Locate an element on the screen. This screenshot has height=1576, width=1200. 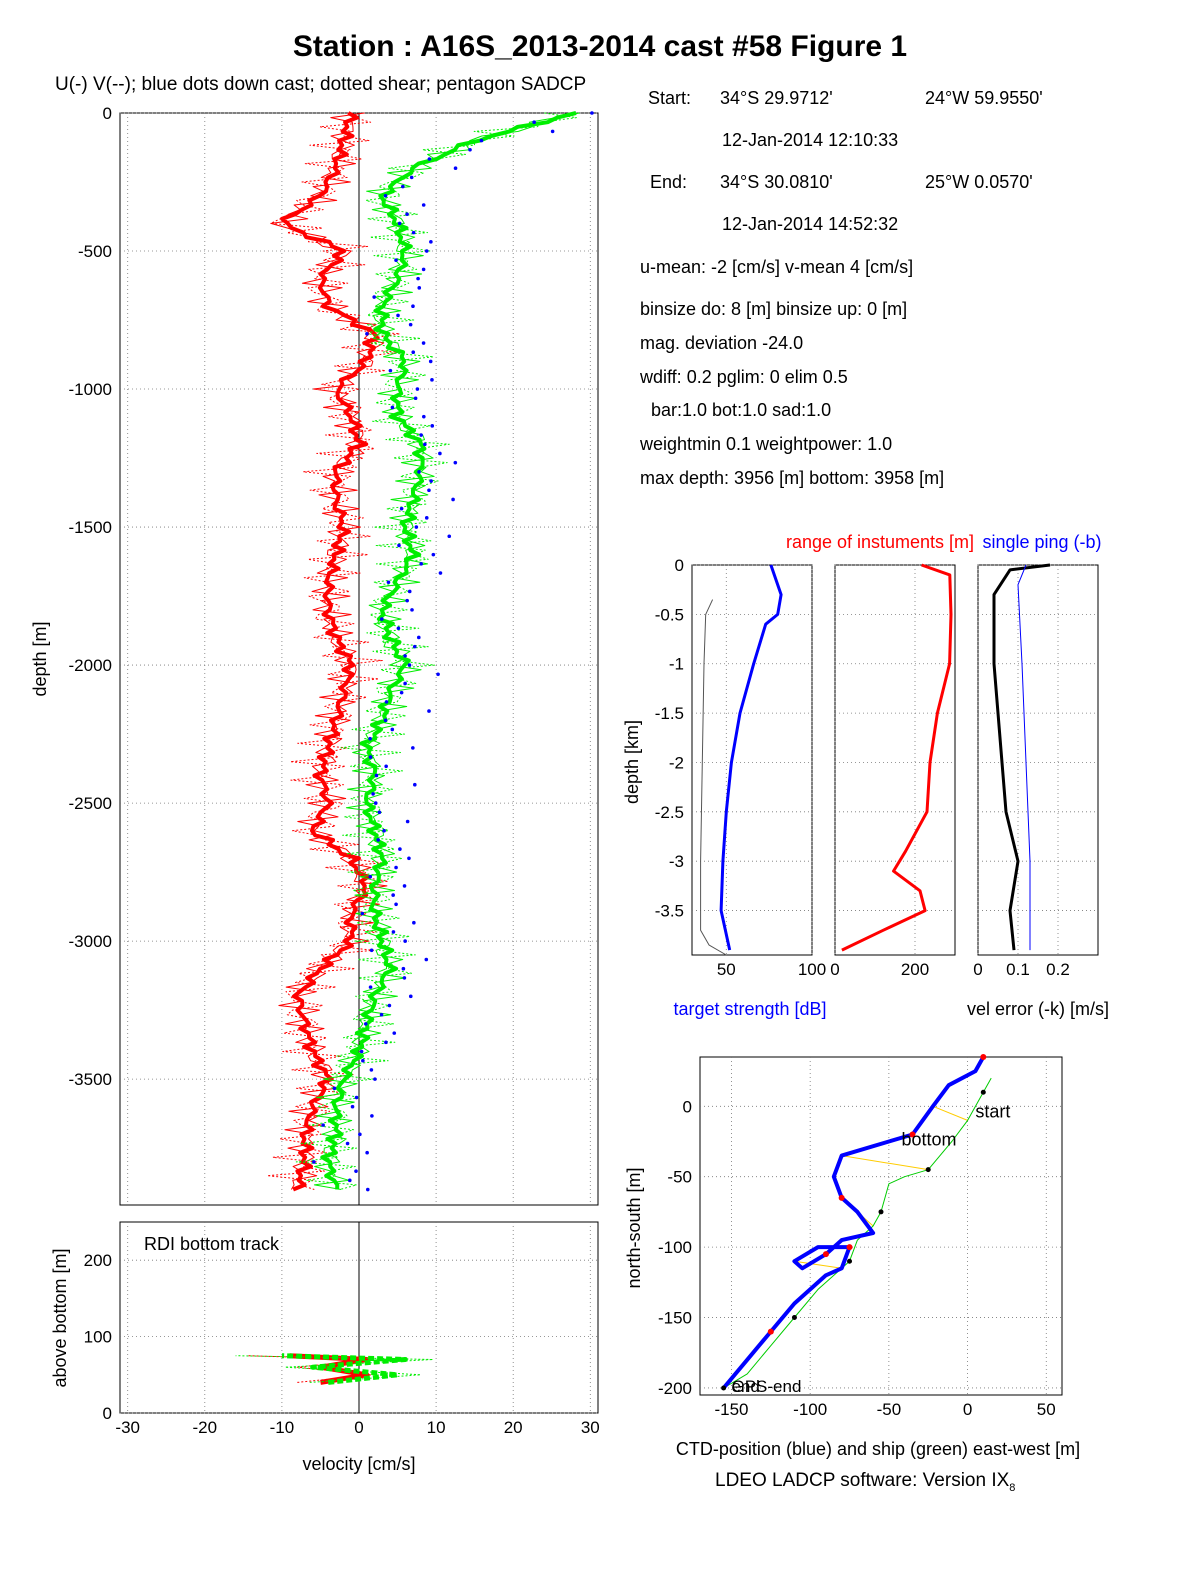
annotation-bottom: bottom is located at coordinates (928, 1140).